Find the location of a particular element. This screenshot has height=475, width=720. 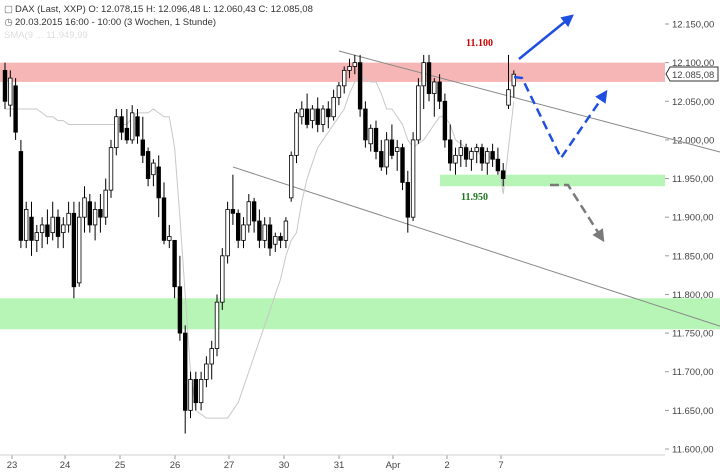

sma-header: SMA(9 ... 11.949,99 is located at coordinates (46, 35).